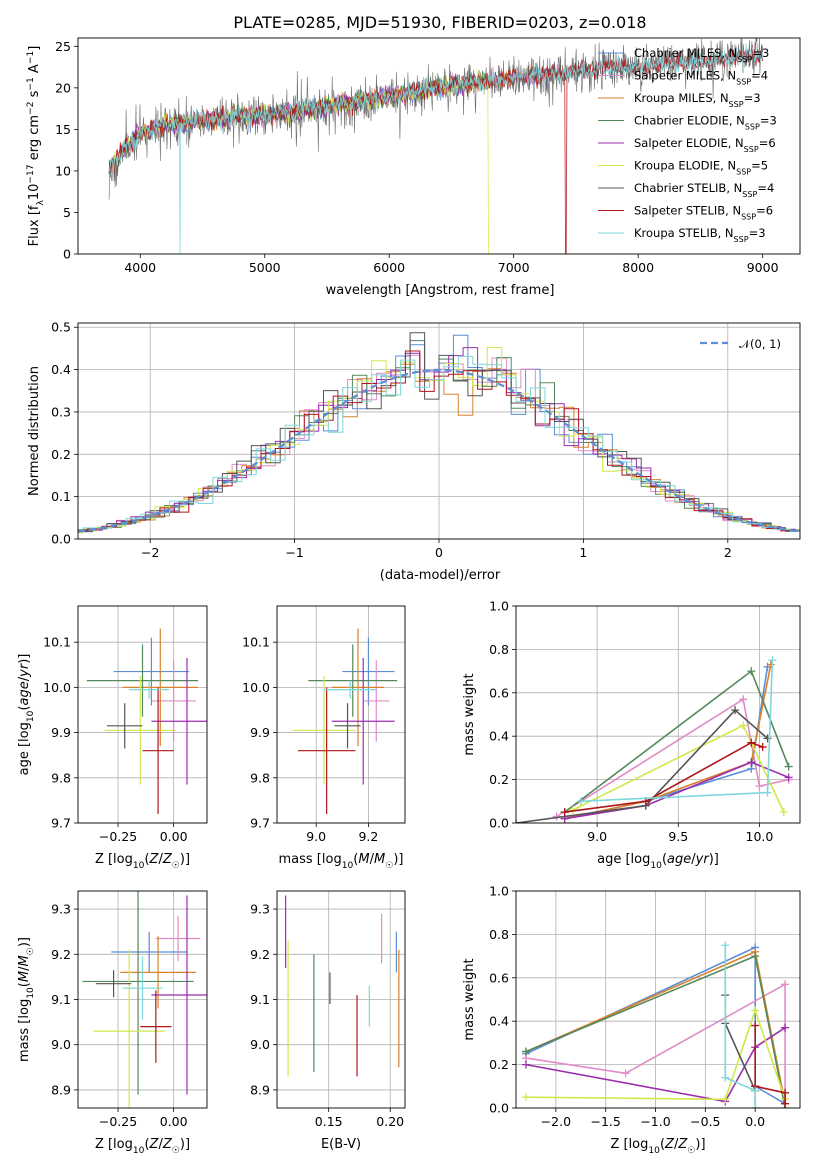 This screenshot has height=1170, width=819. I want to click on y-tick-label: 0.6, so click(499, 692).